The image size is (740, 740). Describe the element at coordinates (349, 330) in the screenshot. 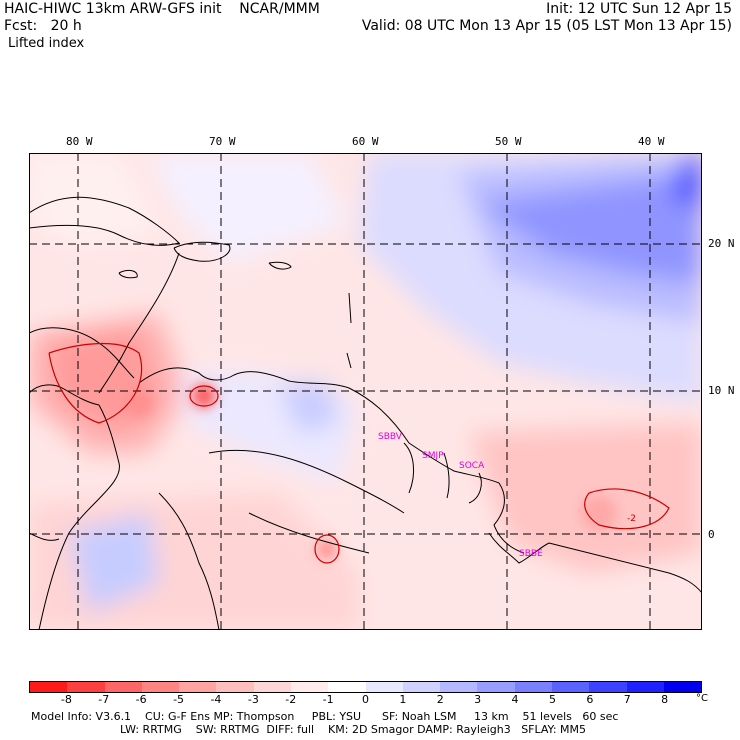

I see `lesser-antilles` at that location.